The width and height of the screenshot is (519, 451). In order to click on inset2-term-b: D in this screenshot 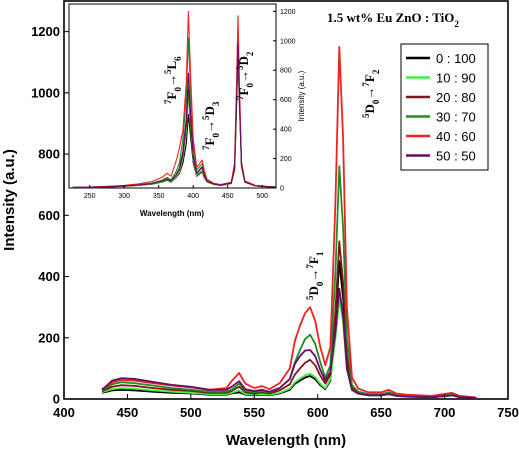, I will do `click(209, 110)`.